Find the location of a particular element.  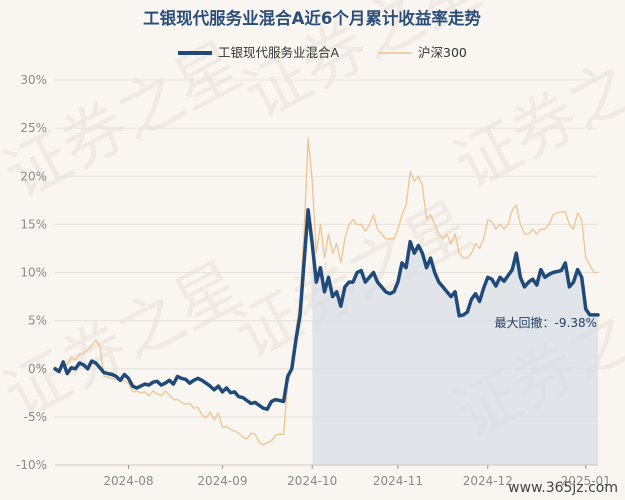

x-tick-label: 2024-11 is located at coordinates (398, 481).